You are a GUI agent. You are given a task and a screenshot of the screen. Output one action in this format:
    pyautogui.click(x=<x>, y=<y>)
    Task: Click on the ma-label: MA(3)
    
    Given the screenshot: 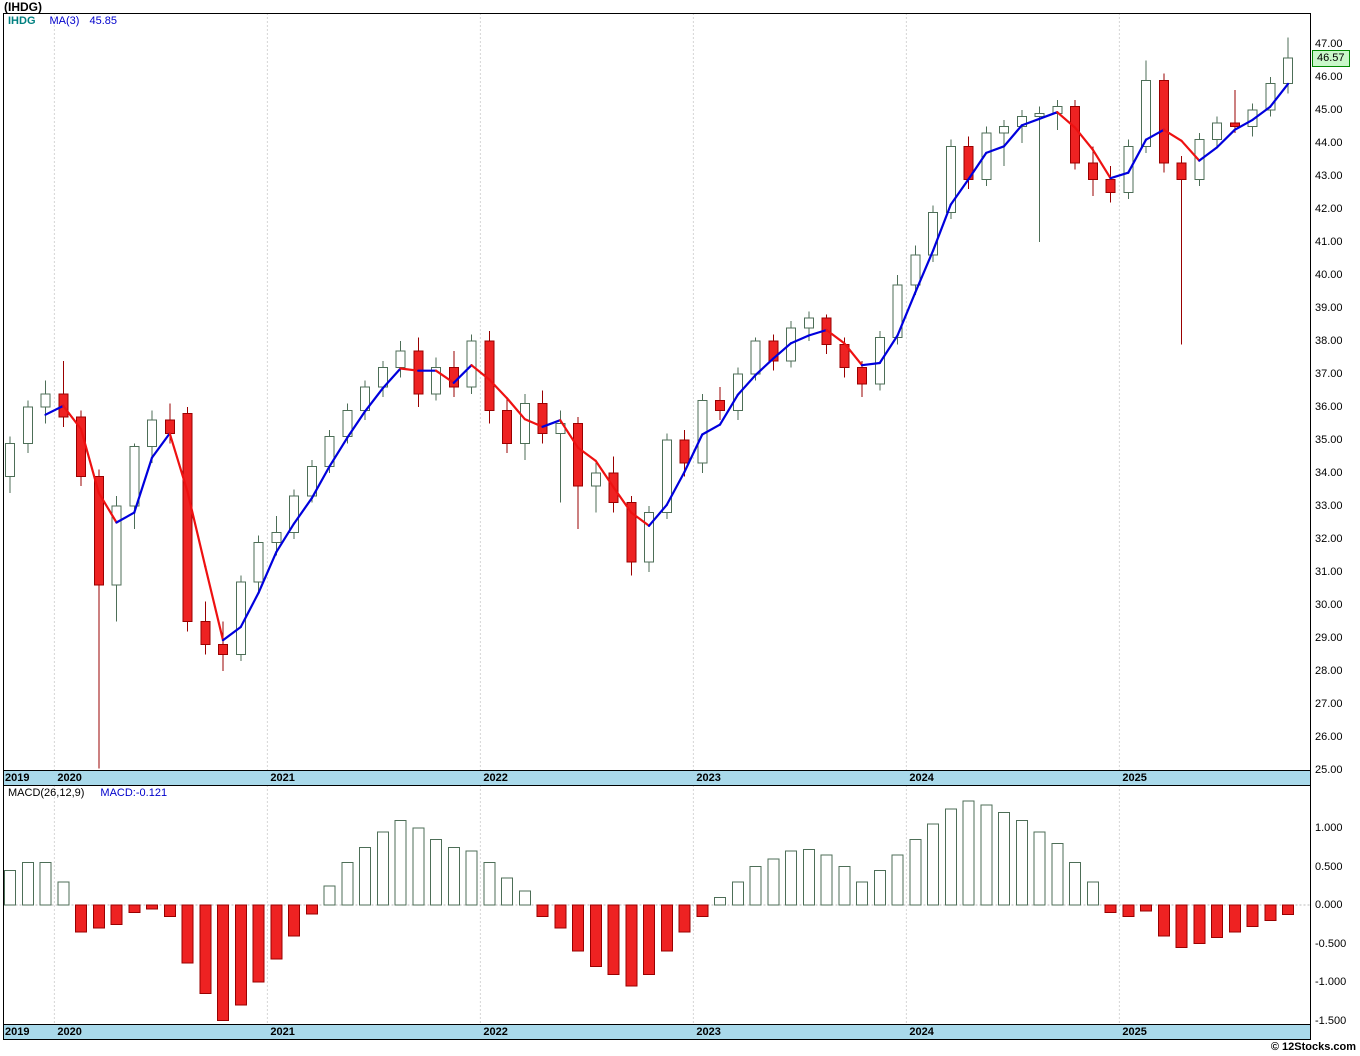 What is the action you would take?
    pyautogui.click(x=64, y=21)
    